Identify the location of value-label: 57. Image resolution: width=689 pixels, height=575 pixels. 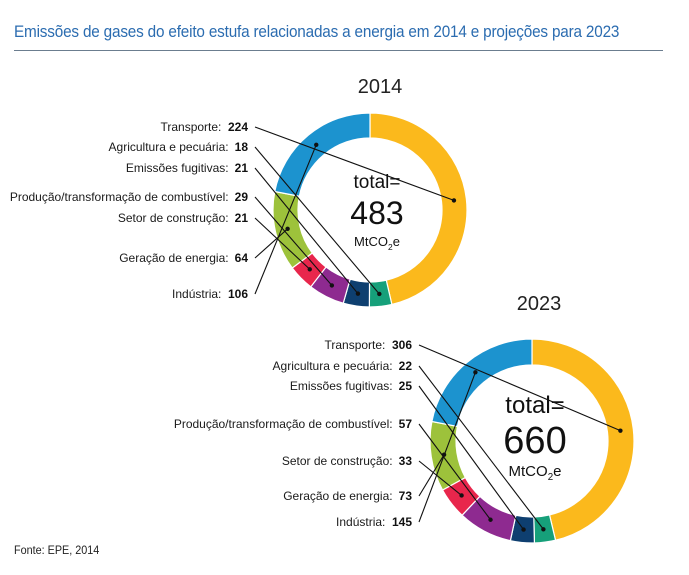
(406, 424).